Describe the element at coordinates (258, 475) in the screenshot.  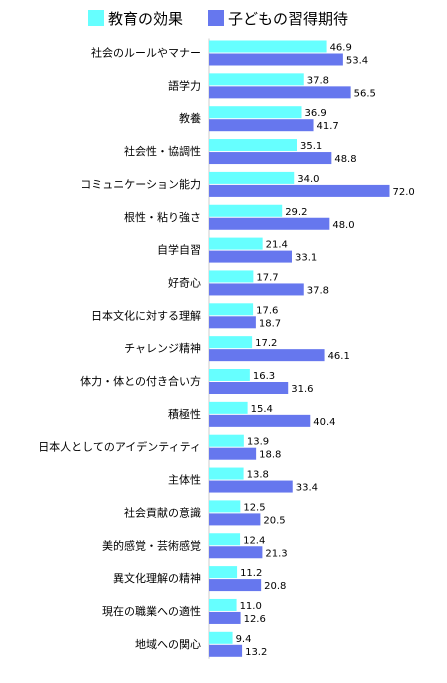
I see `value-label-effect: 13.8` at that location.